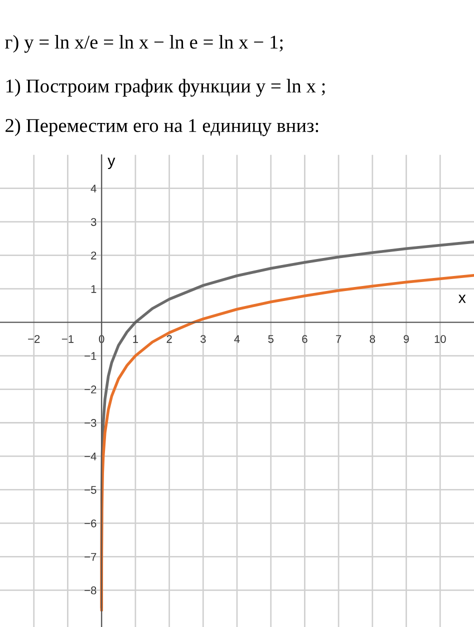 Image resolution: width=474 pixels, height=627 pixels. Describe the element at coordinates (90, 423) in the screenshot. I see `y-tick-label: −3` at that location.